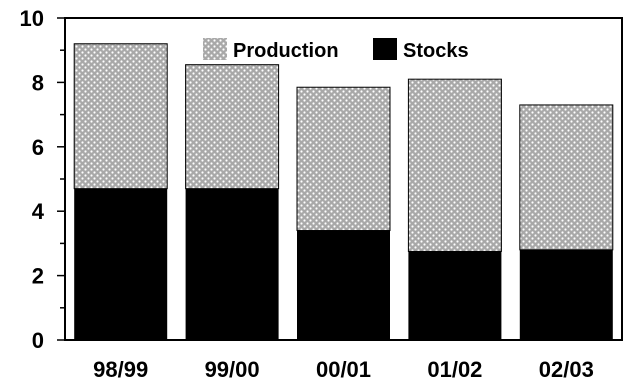  I want to click on y-tick-label: 6, so click(38, 147).